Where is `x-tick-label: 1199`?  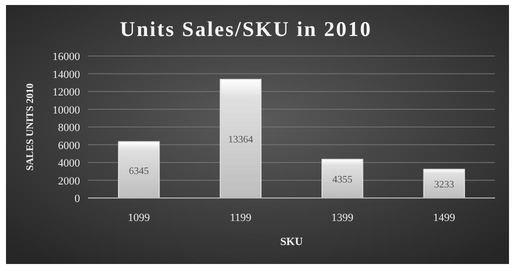 x-tick-label: 1199 is located at coordinates (241, 218).